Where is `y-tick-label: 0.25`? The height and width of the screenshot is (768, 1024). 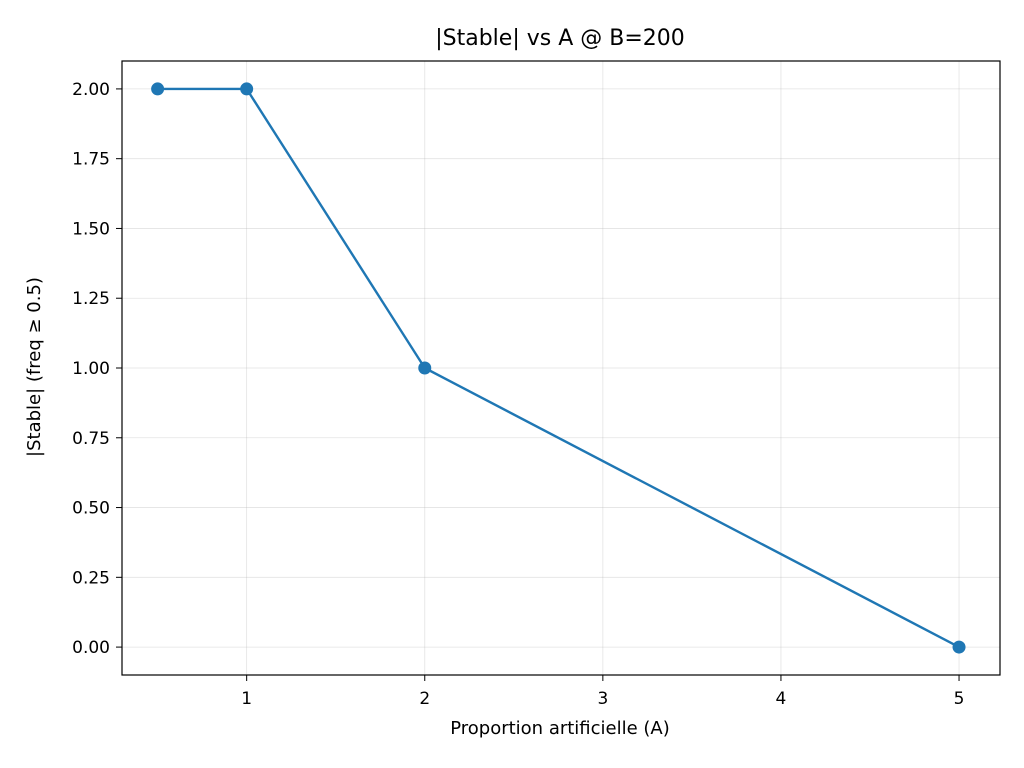
y-tick-label: 0.25 is located at coordinates (91, 578).